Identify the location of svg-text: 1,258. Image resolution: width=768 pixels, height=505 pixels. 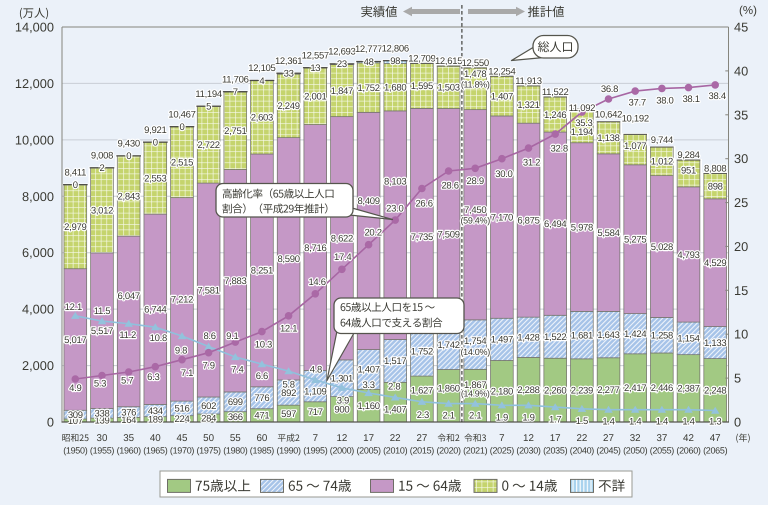
(662, 336).